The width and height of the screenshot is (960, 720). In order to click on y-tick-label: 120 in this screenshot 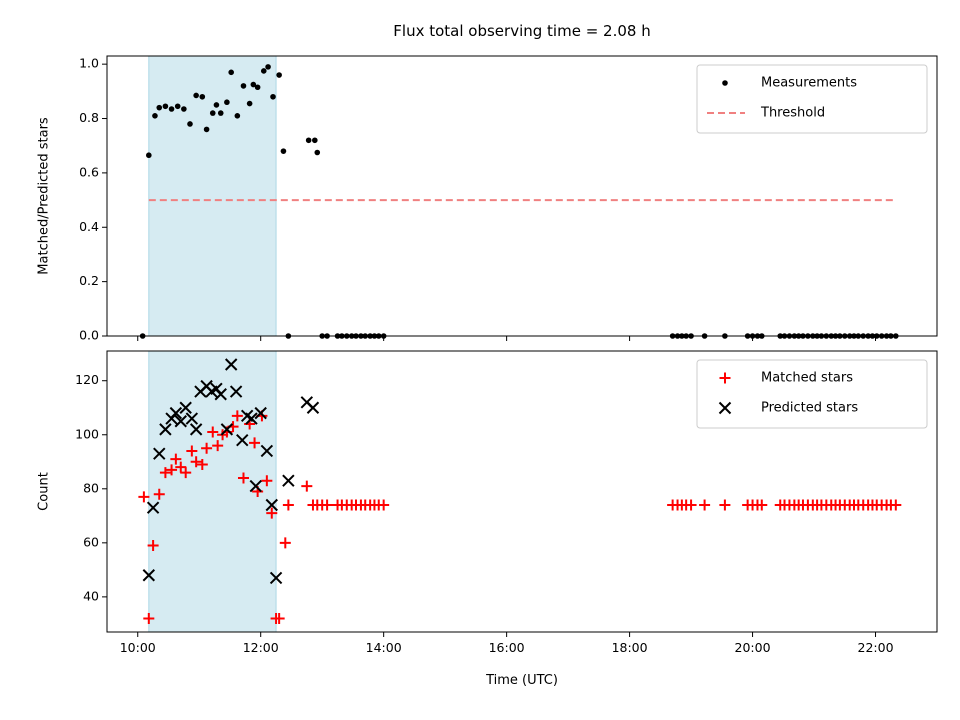, I will do `click(87, 379)`.